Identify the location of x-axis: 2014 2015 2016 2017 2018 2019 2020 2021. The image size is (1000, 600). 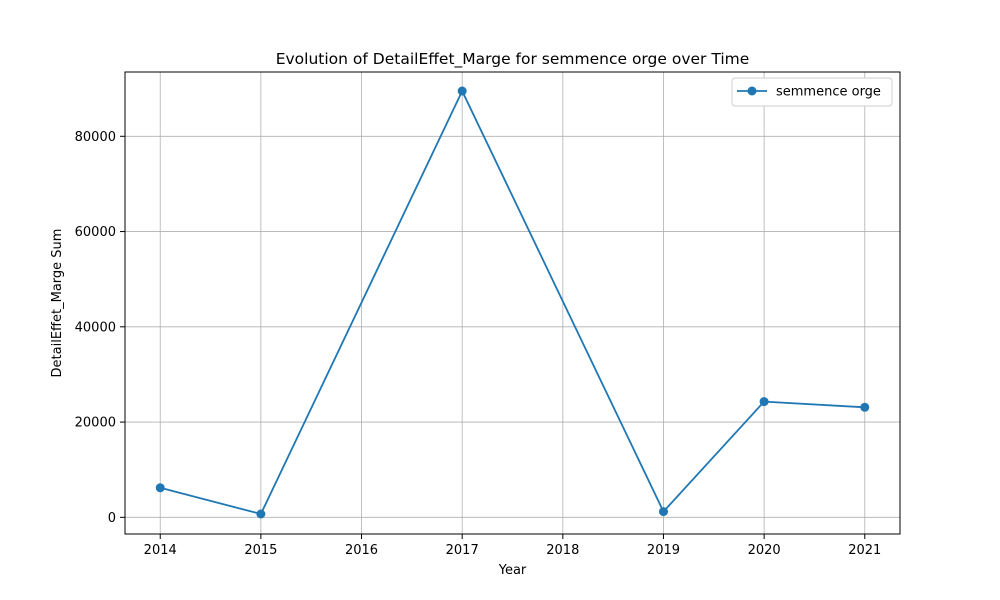
(512, 546).